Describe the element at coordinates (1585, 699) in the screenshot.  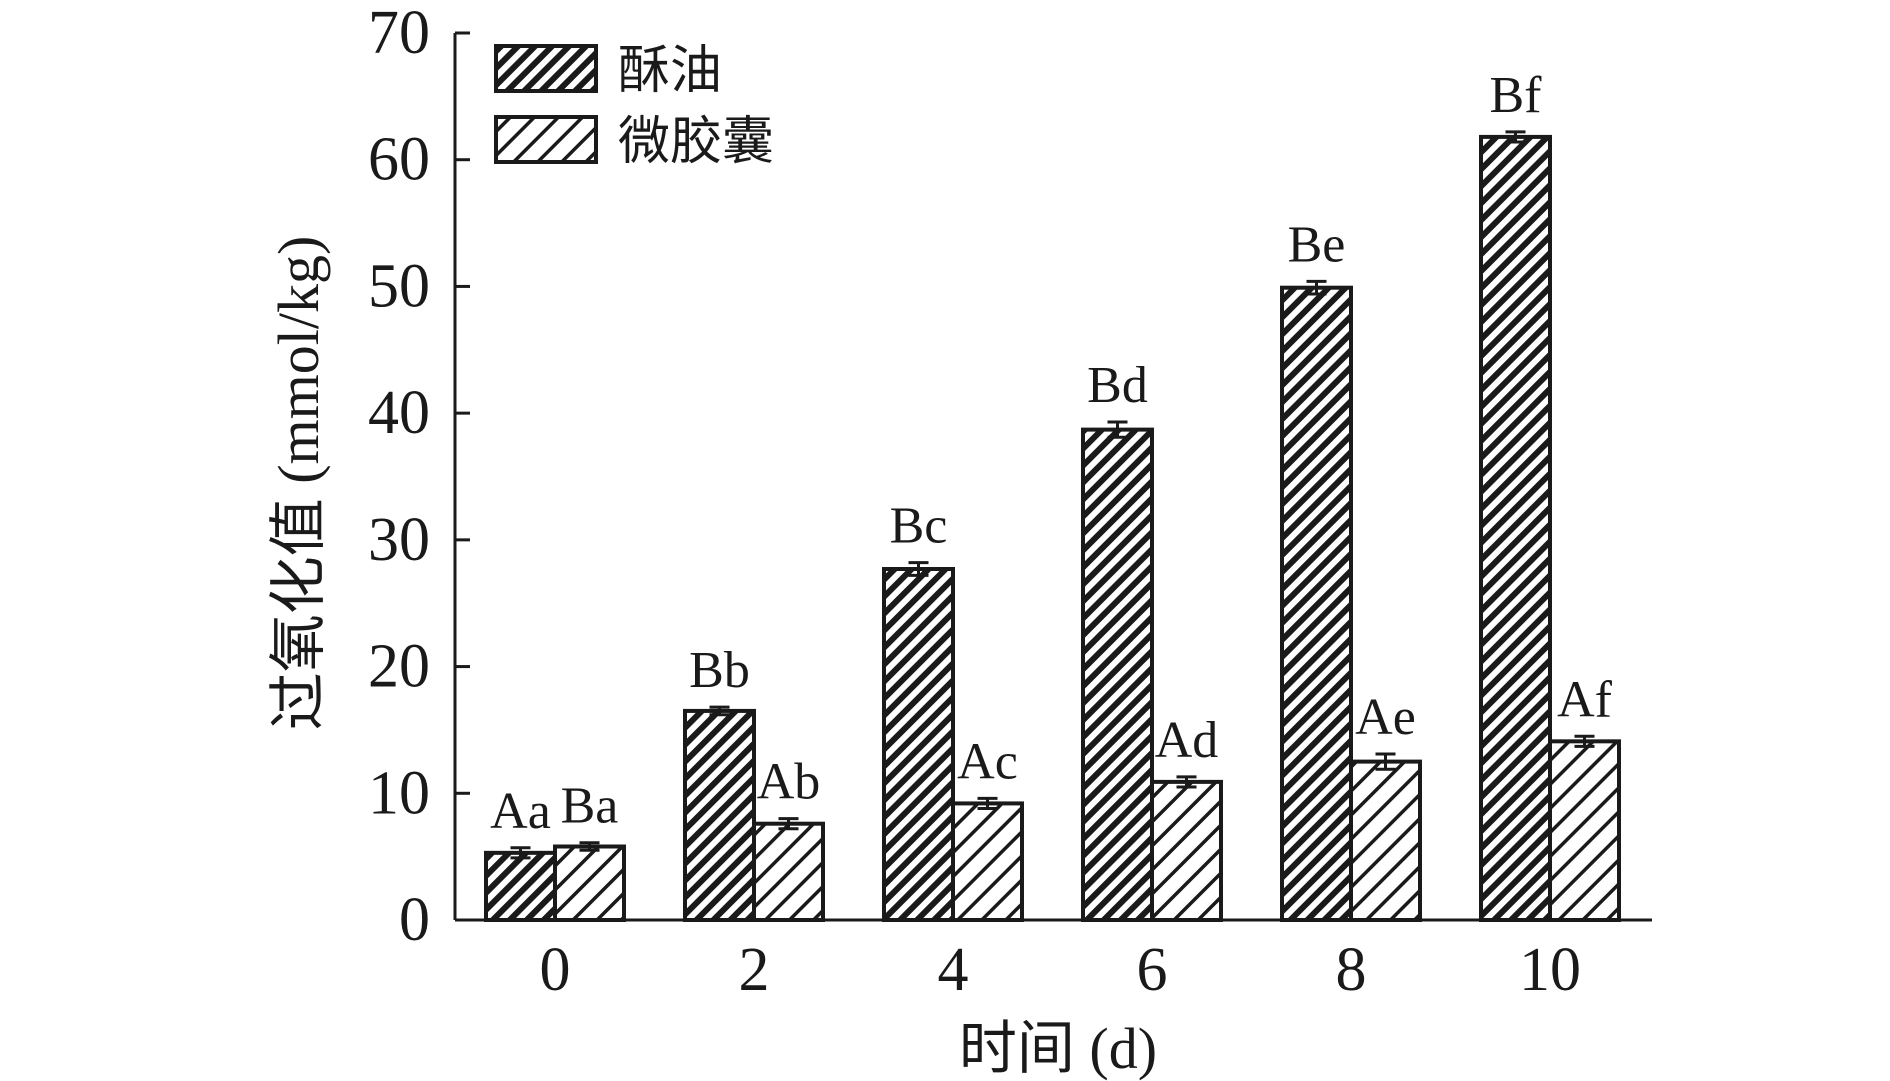
I see `data-label: Af` at that location.